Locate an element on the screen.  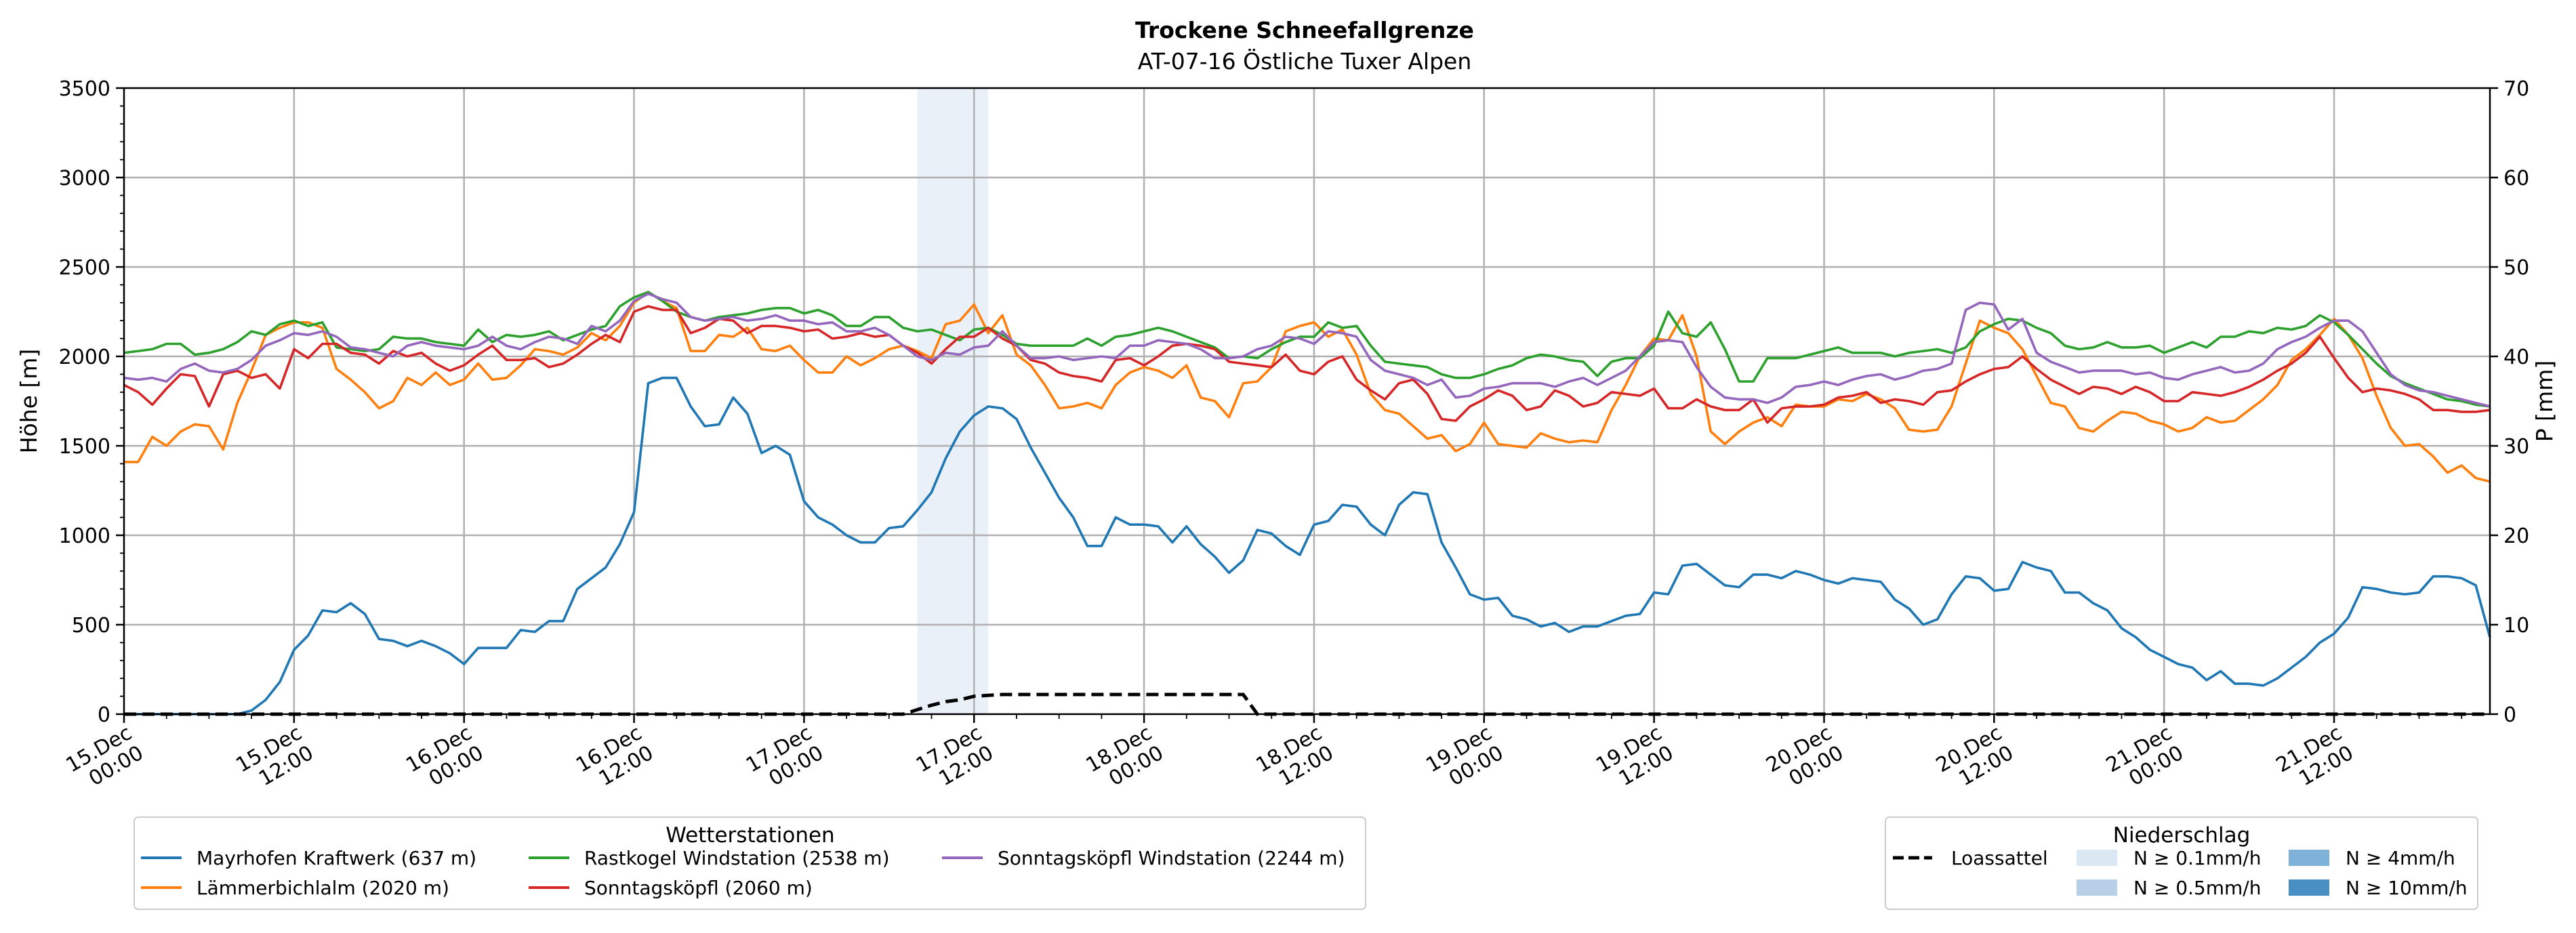
legend-label: N ≥ 0.5mm/h is located at coordinates (2197, 888).